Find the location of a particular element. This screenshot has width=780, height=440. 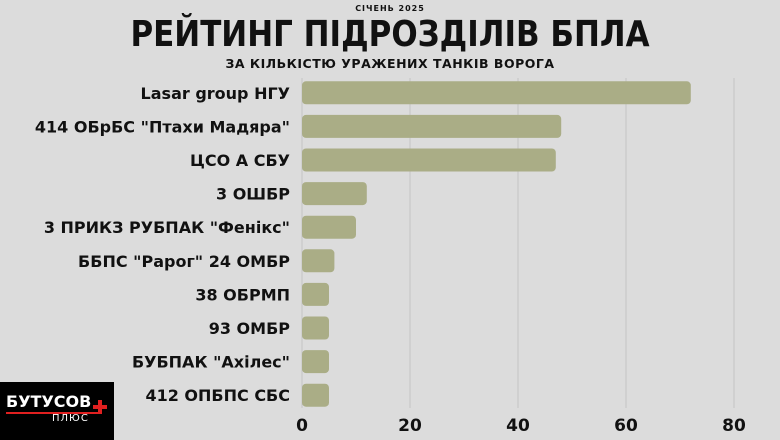

x-axis-tick-labels: 0 20 40 60 80 is located at coordinates (521, 426).